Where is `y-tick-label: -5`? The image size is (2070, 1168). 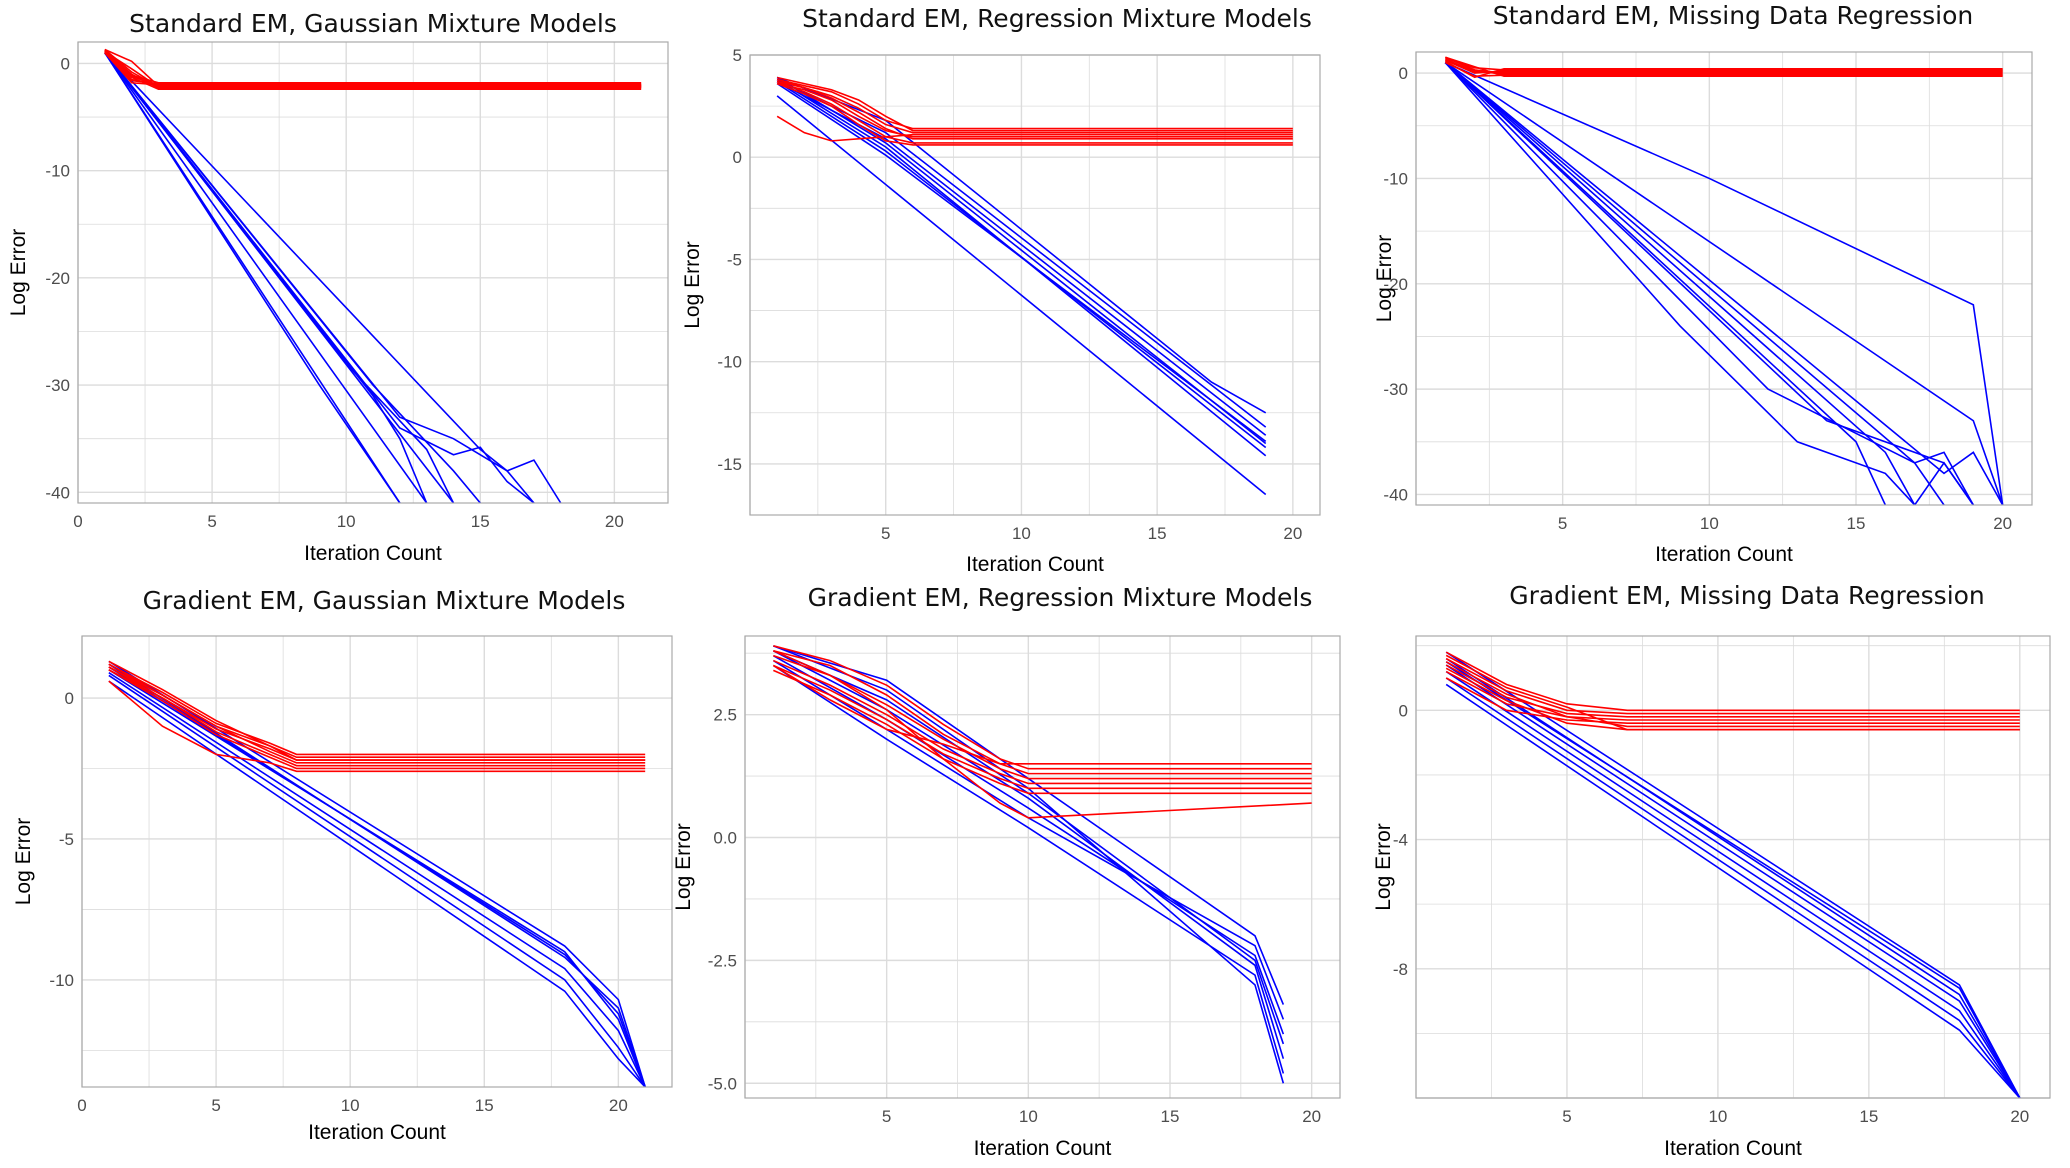 y-tick-label: -5 is located at coordinates (734, 259).